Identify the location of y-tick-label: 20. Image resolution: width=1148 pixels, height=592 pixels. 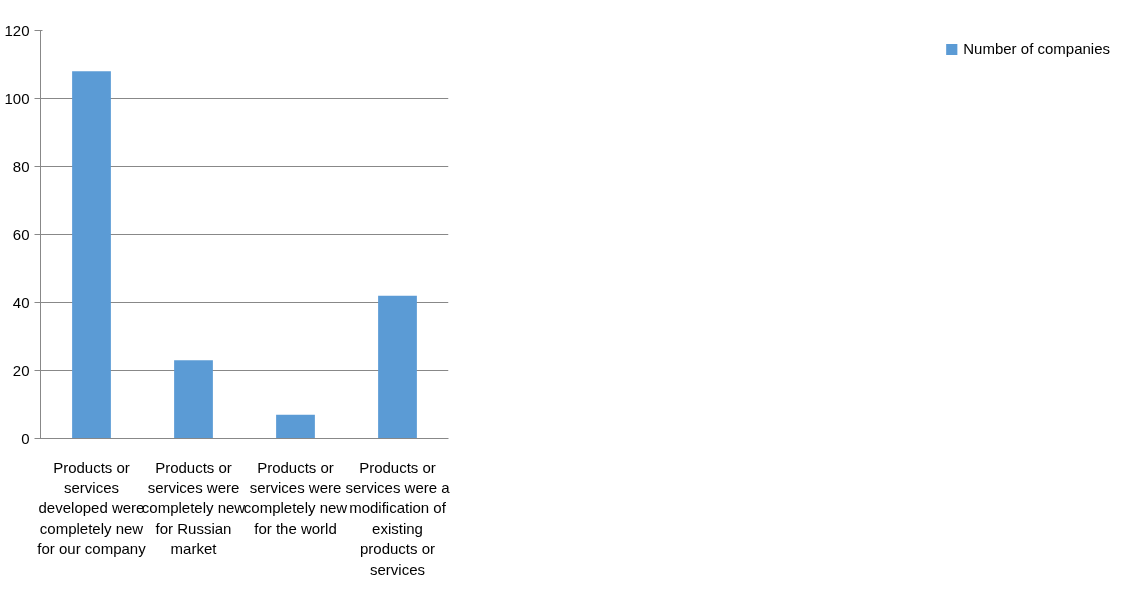
(21, 370).